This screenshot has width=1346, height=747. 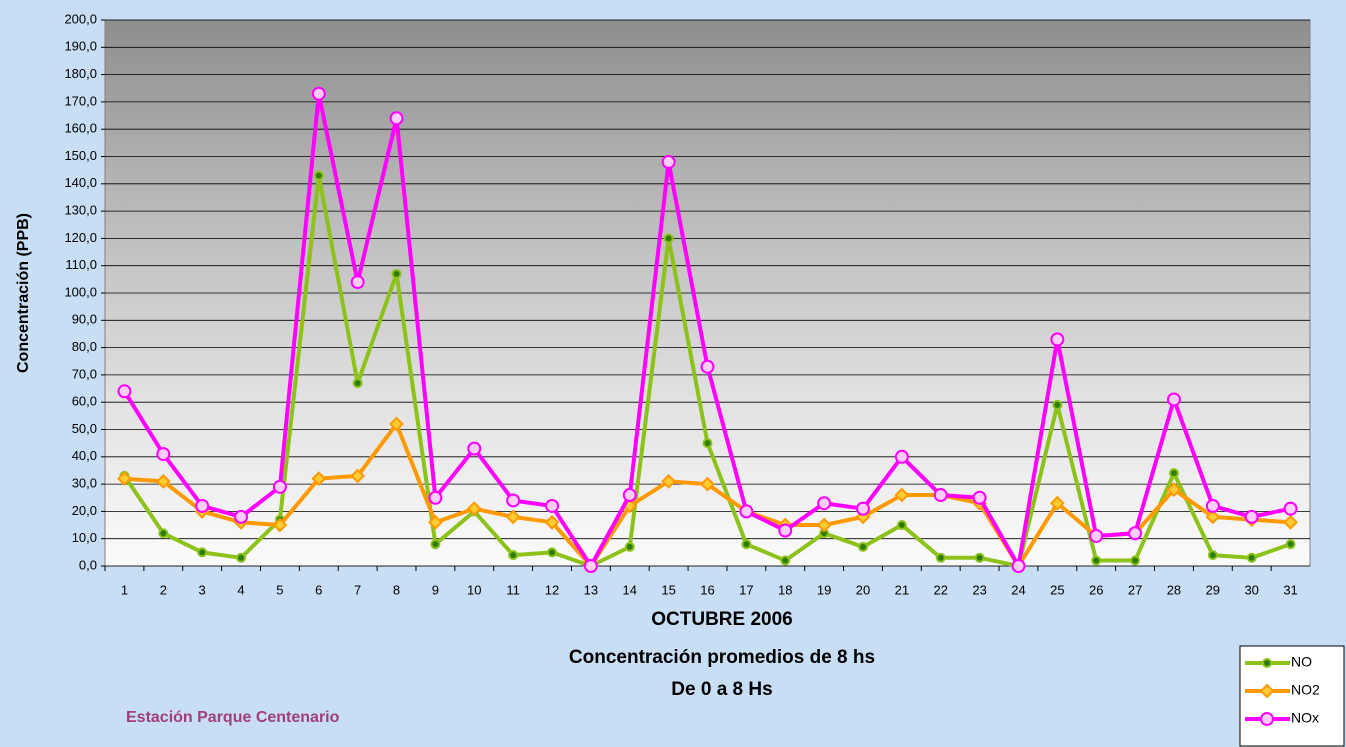 I want to click on x-tick-label: 18, so click(x=785, y=589).